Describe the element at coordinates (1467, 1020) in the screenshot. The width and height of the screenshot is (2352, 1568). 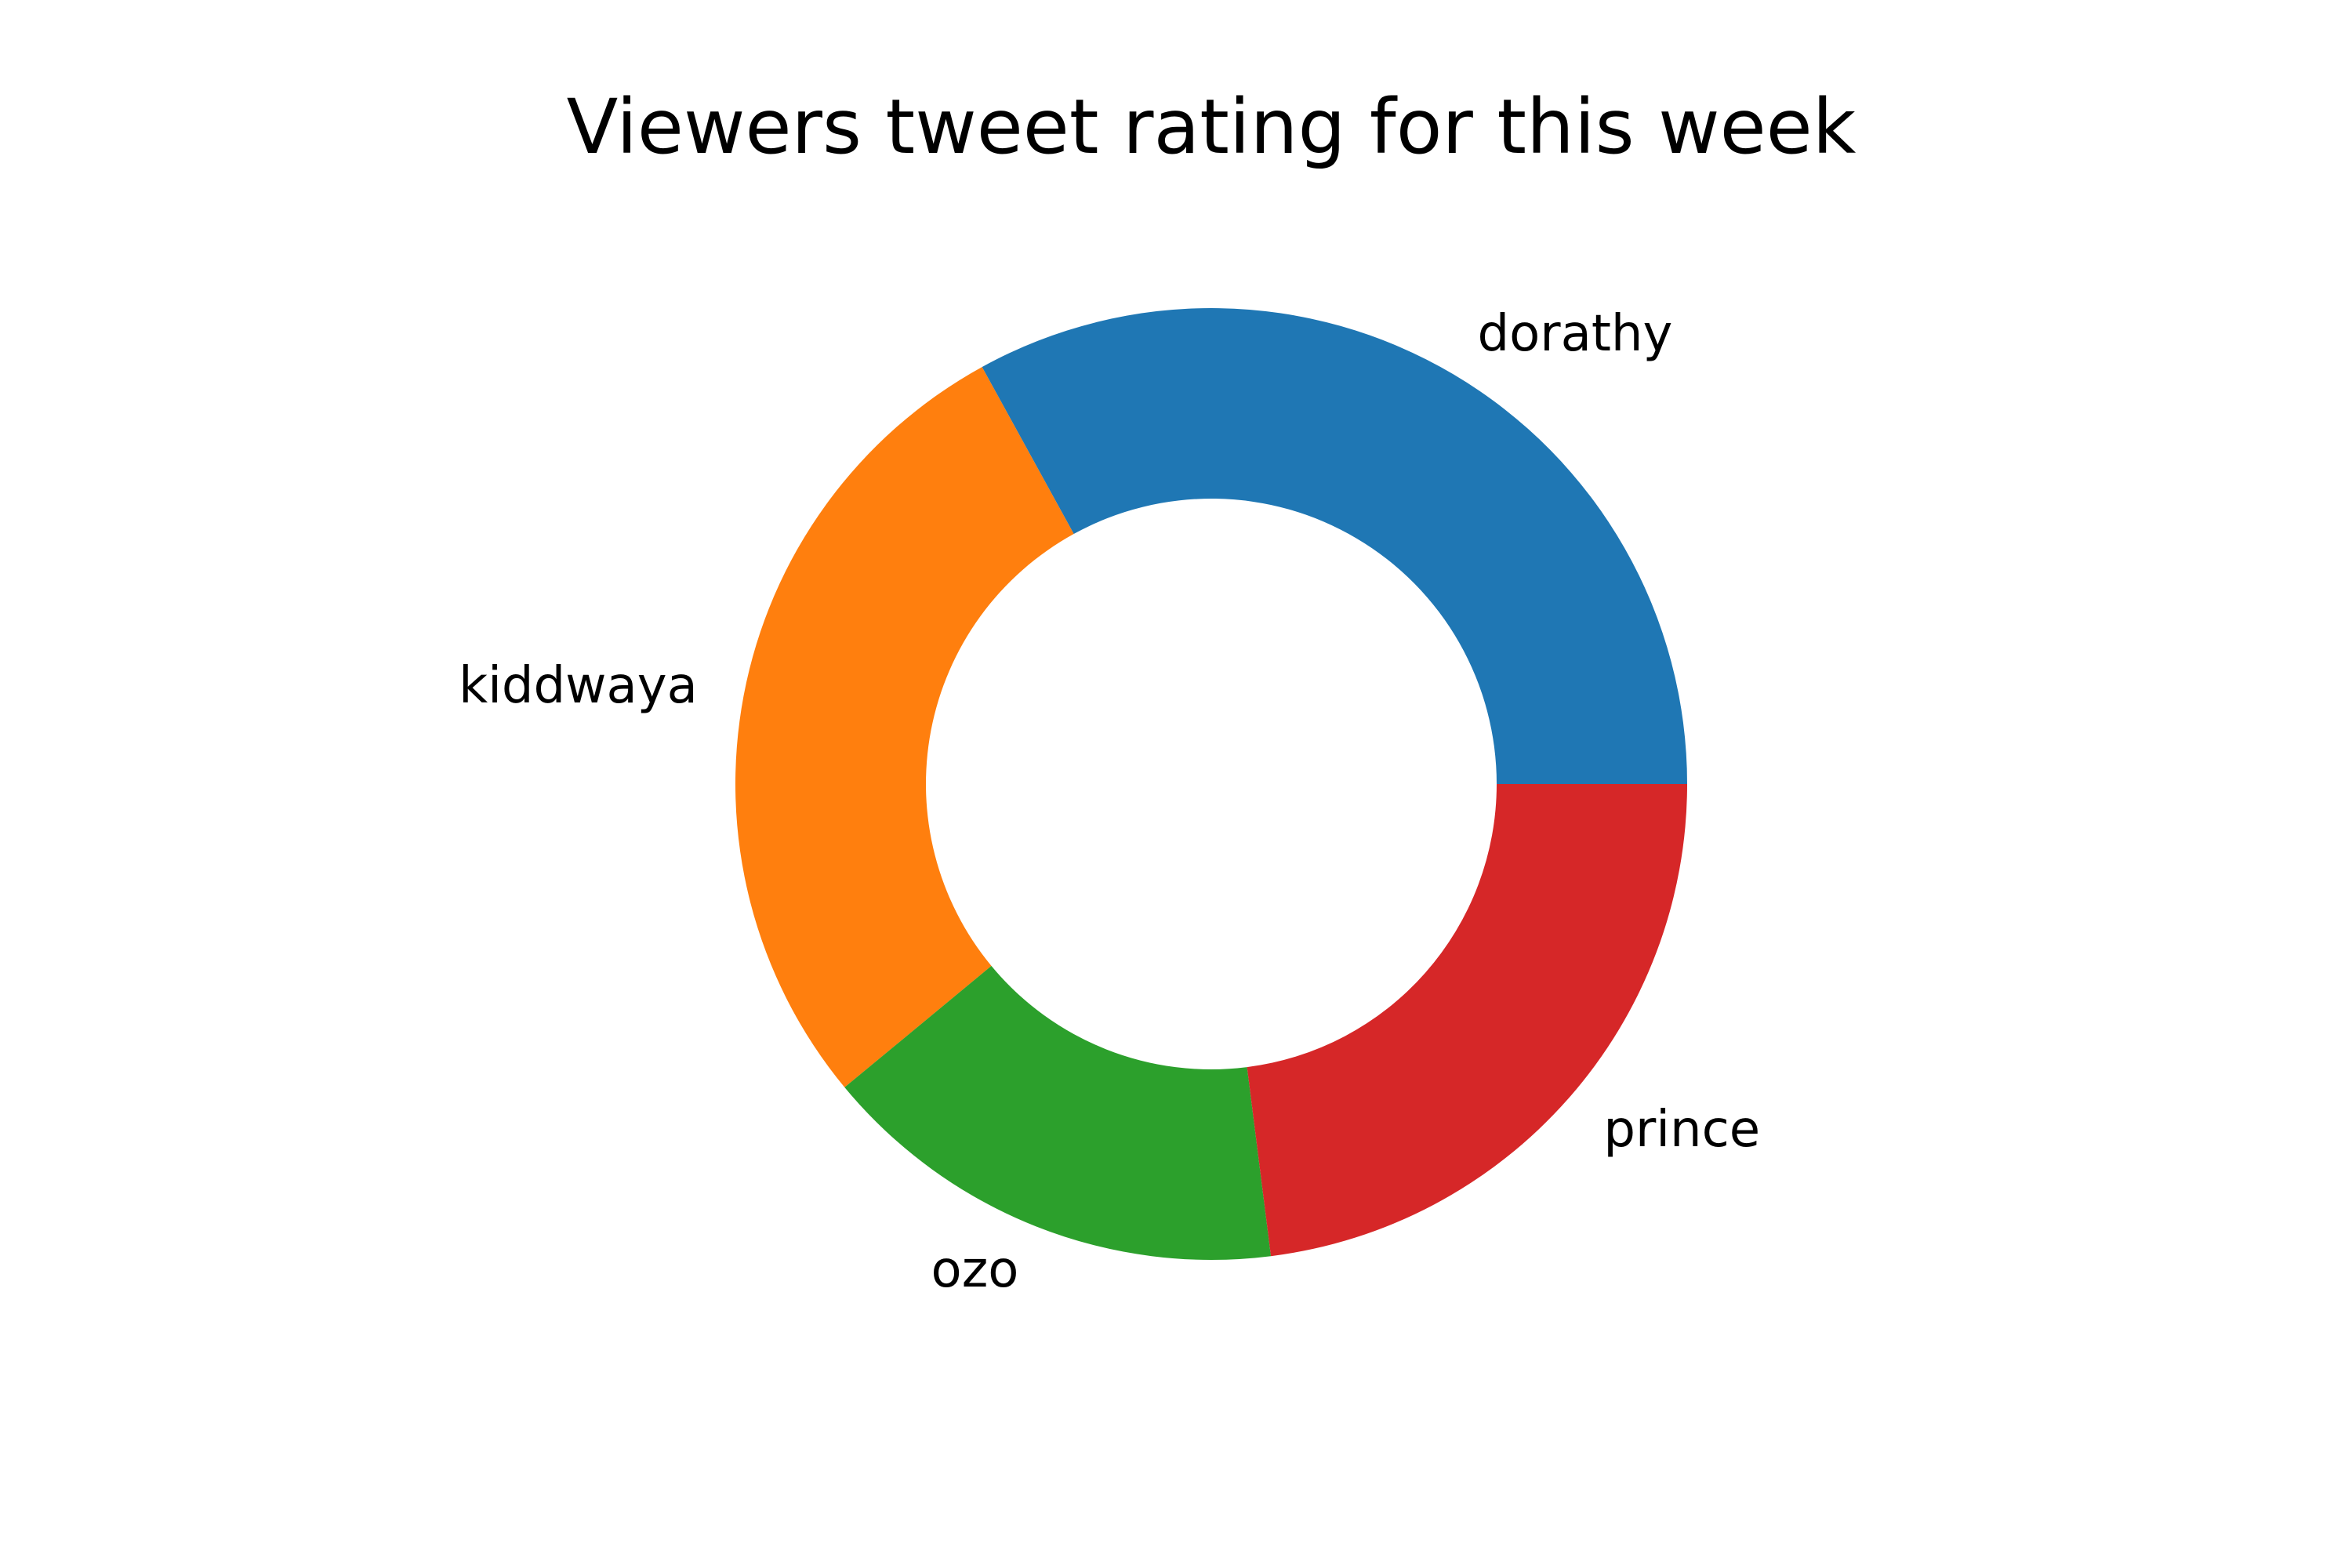
I see `slice-prince` at that location.